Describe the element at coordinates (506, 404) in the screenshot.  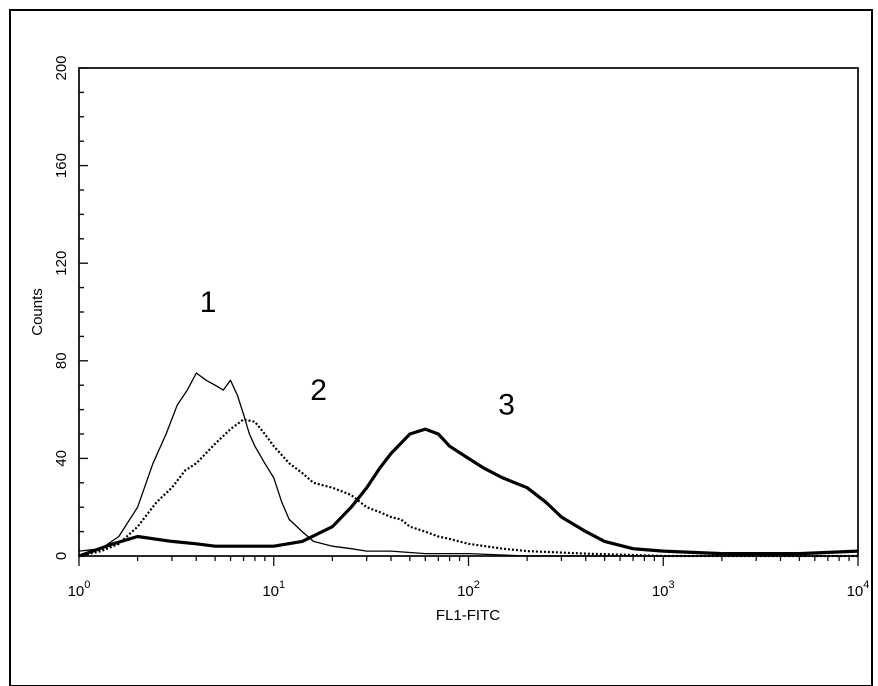
I see `curve-label-3: 3` at that location.